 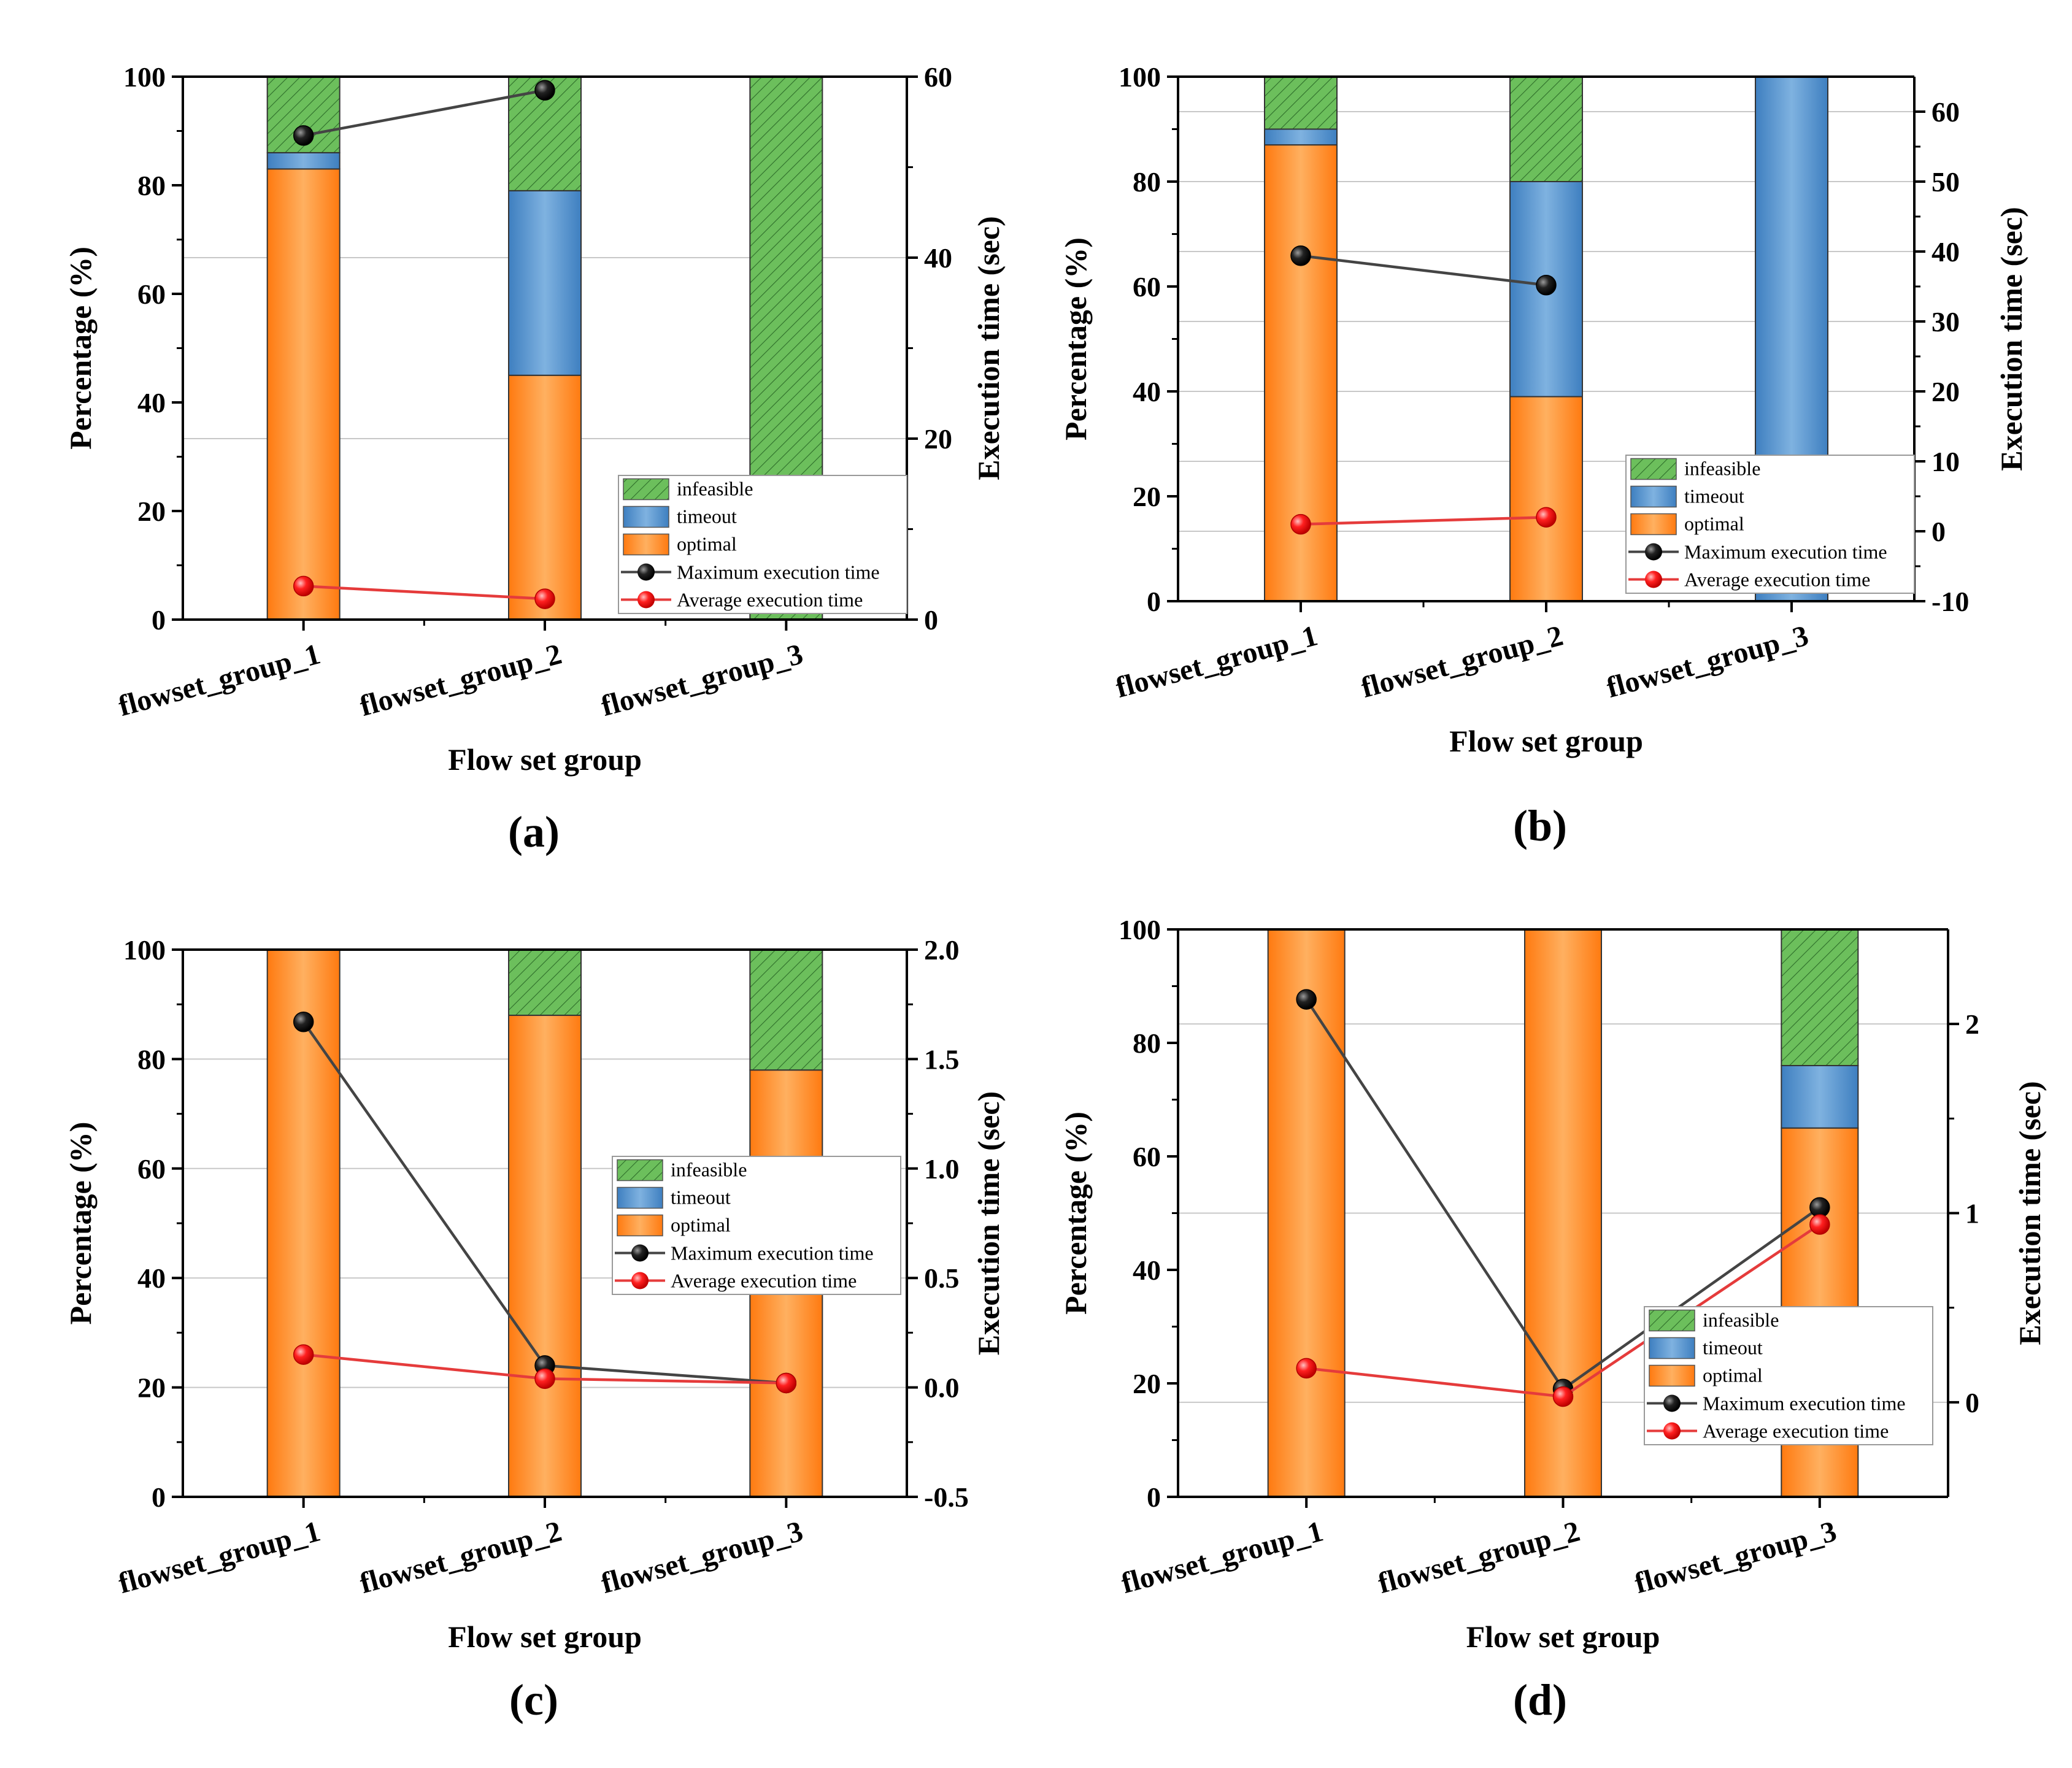 What do you see at coordinates (1945, 461) in the screenshot?
I see `y2-tick-label: 10` at bounding box center [1945, 461].